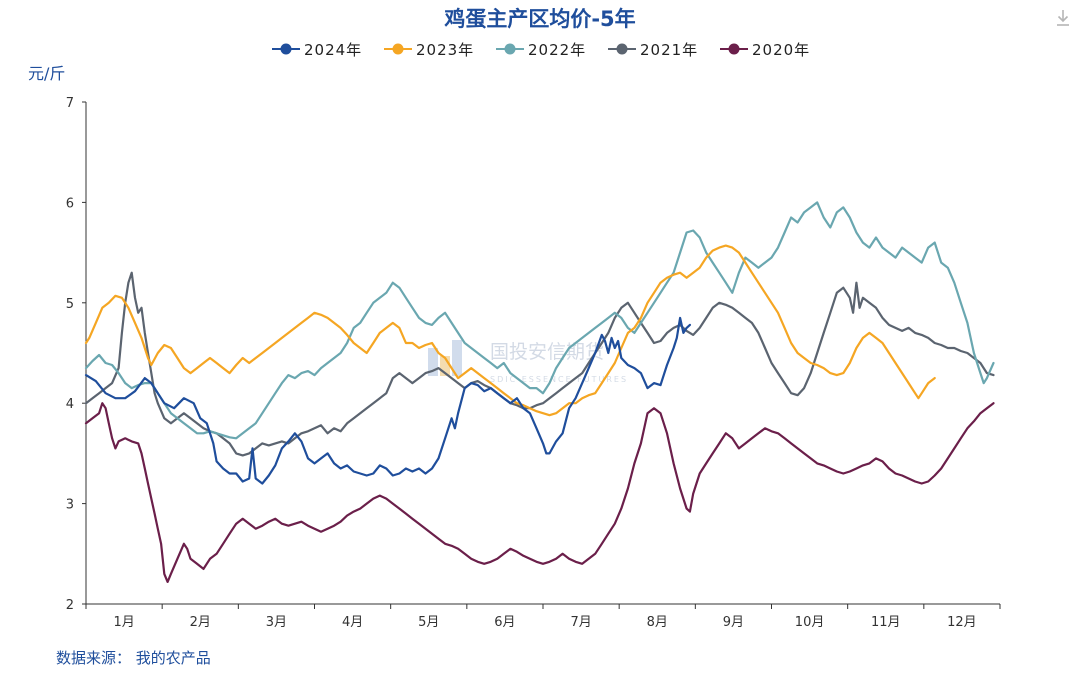 The width and height of the screenshot is (1080, 675). Describe the element at coordinates (580, 622) in the screenshot. I see `x-tick-label: 7月` at that location.